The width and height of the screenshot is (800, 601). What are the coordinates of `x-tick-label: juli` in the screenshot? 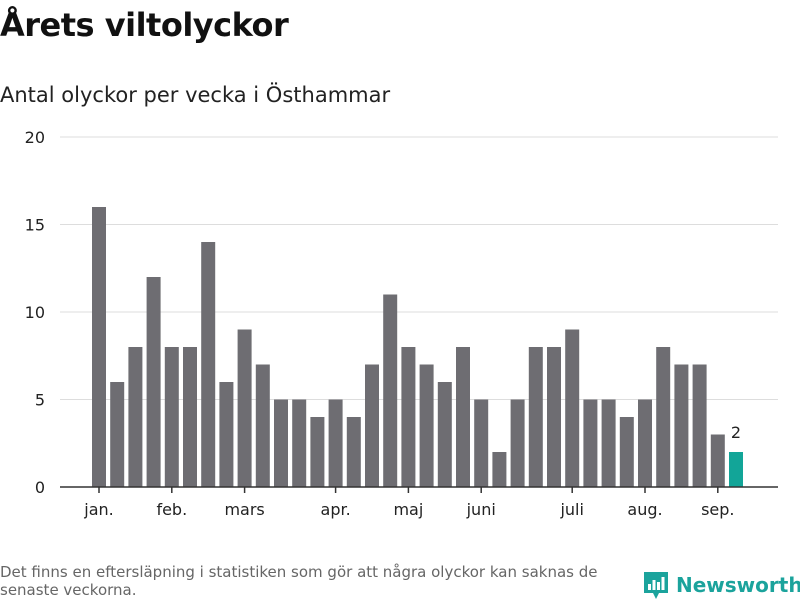 It's located at (571, 509).